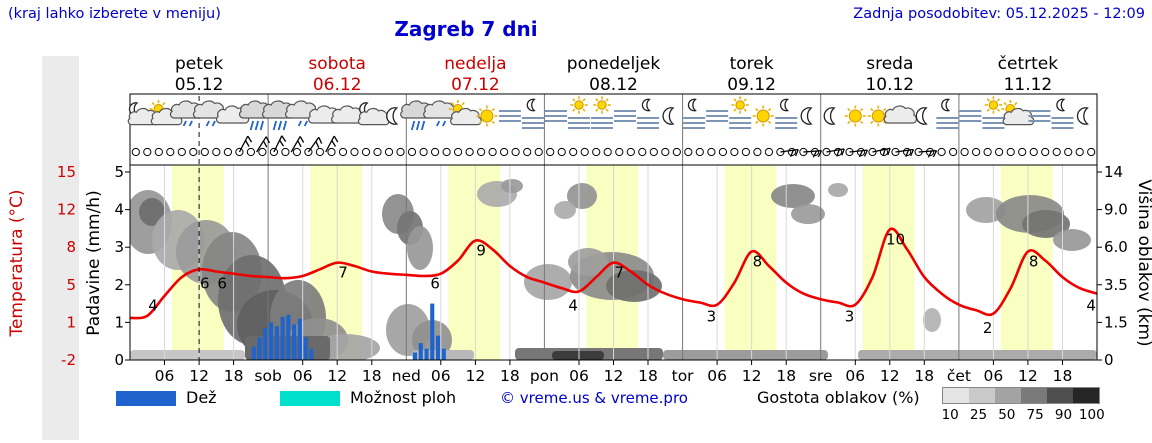 The width and height of the screenshot is (1152, 443). Describe the element at coordinates (895, 239) in the screenshot. I see `svg-text: 10` at that location.